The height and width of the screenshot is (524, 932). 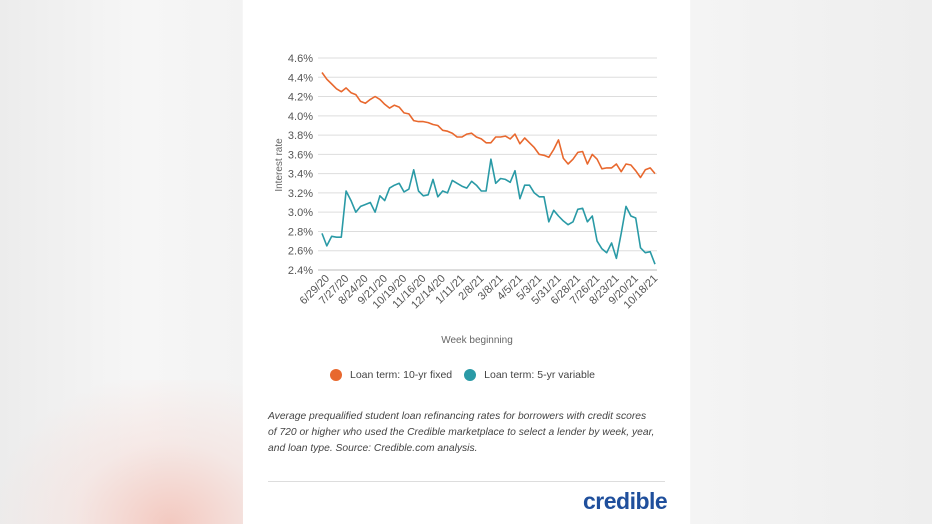 I want to click on legend-label-5yr-variable: Loan term: 5-yr variable, so click(x=540, y=375).